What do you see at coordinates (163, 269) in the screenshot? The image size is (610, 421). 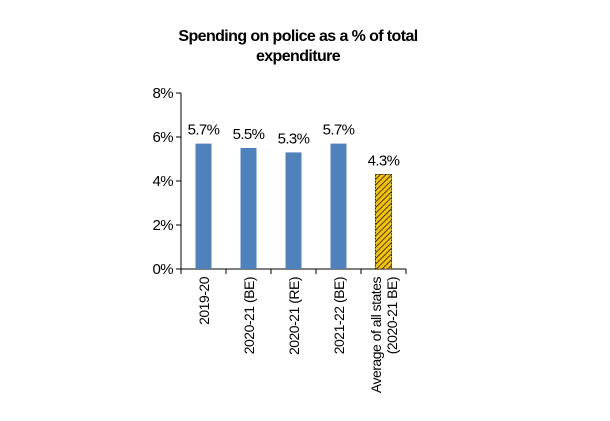 I see `y-tick-label: 0%` at bounding box center [163, 269].